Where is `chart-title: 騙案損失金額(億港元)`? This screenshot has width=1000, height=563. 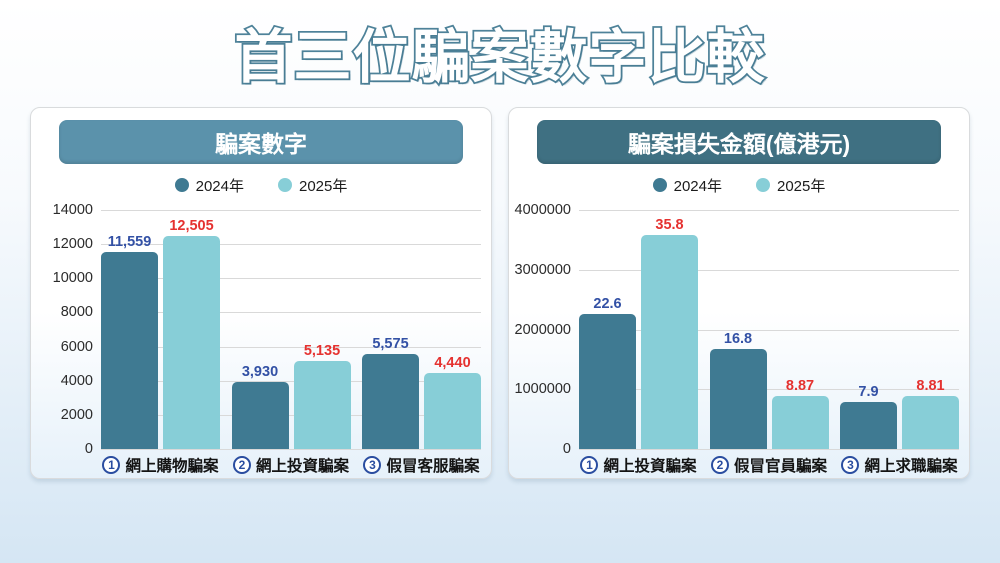
chart-title: 騙案損失金額(億港元) is located at coordinates (739, 142).